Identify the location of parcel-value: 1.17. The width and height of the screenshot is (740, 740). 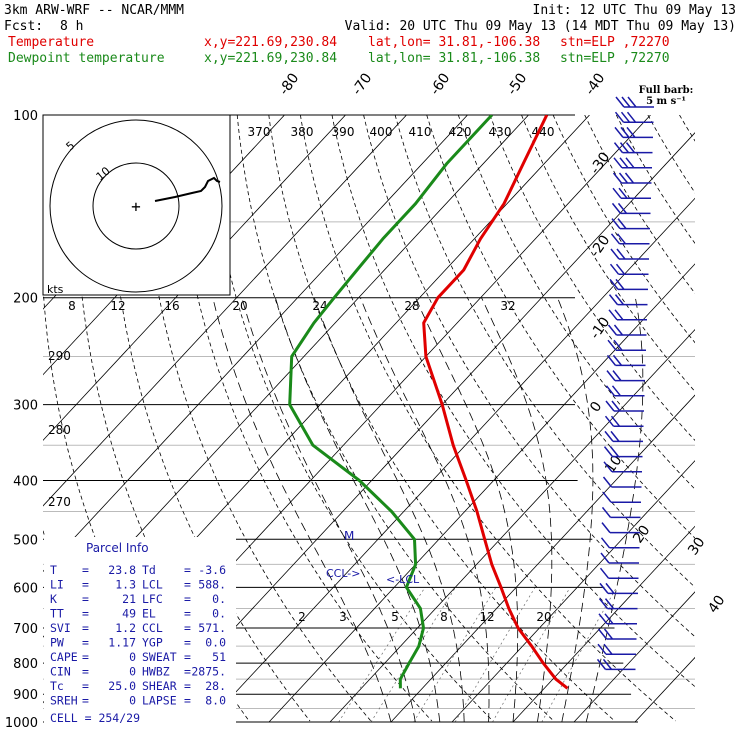
(122, 643).